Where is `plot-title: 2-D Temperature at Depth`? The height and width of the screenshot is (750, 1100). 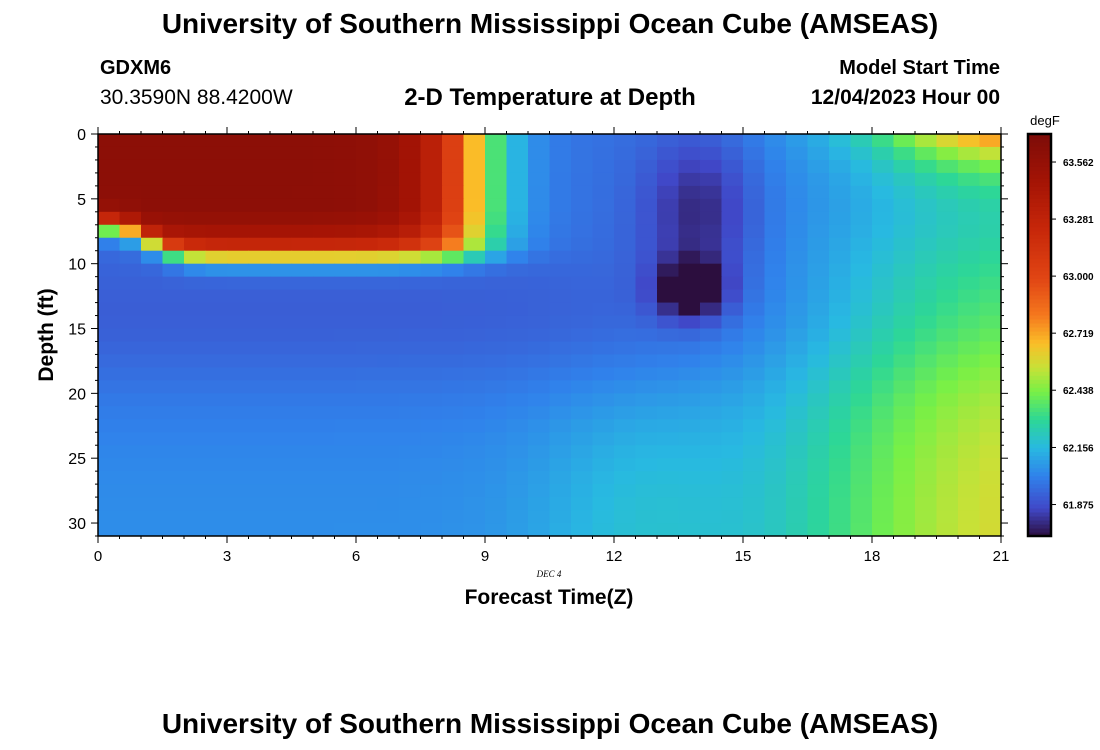 plot-title: 2-D Temperature at Depth is located at coordinates (550, 97).